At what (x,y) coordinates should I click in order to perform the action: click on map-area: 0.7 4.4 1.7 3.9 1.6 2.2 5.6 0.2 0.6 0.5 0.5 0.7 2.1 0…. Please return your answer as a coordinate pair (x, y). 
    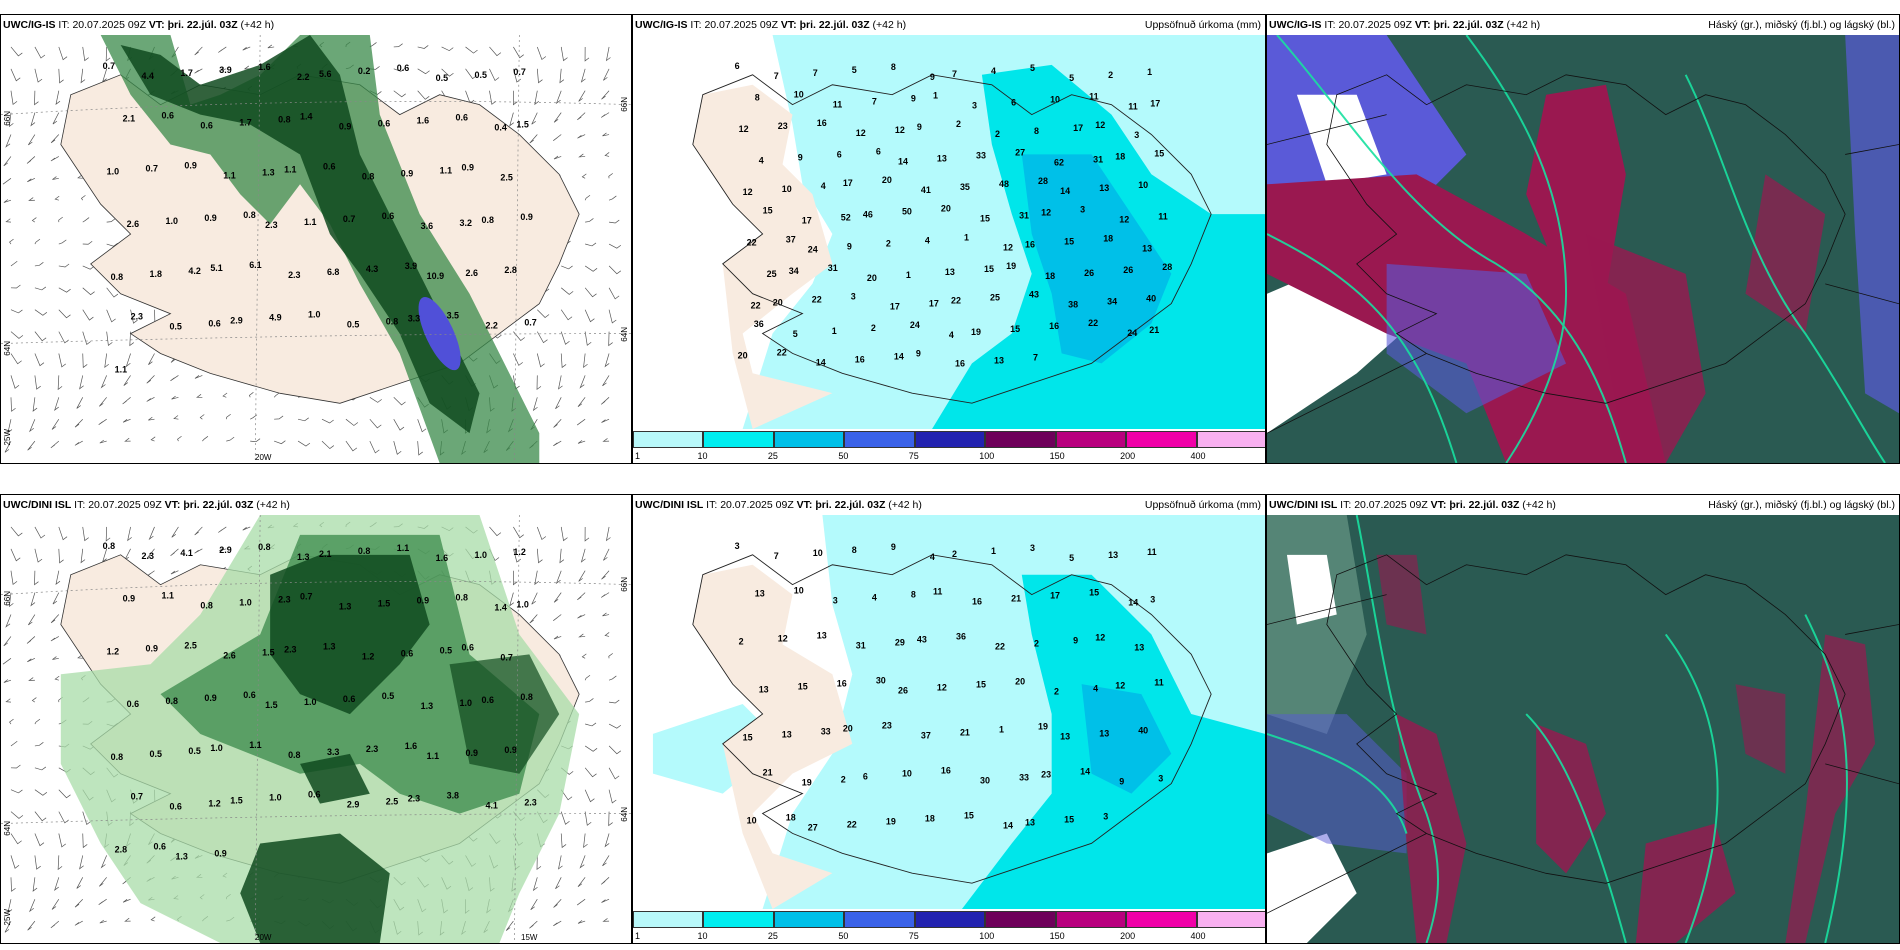
    Looking at the image, I should click on (316, 249).